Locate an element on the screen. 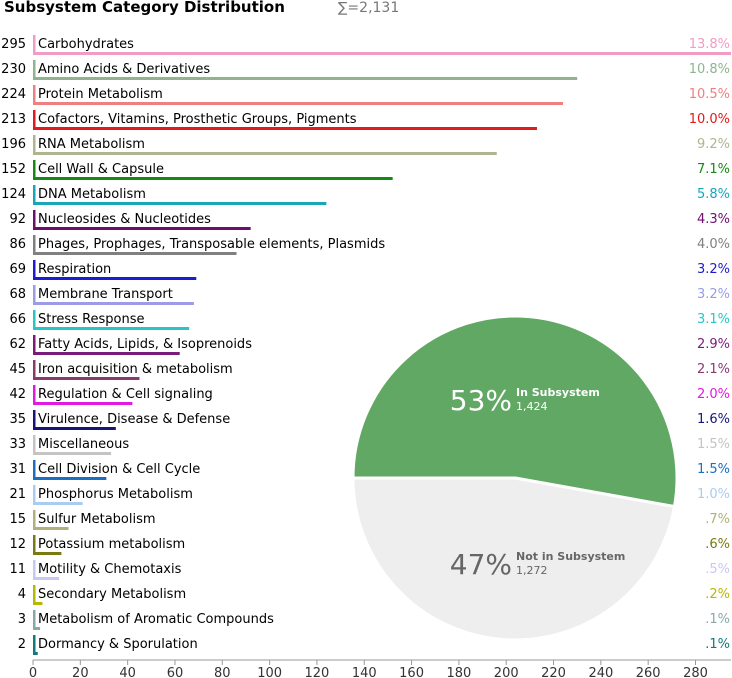 The height and width of the screenshot is (678, 732). pie-slice is located at coordinates (515, 411).